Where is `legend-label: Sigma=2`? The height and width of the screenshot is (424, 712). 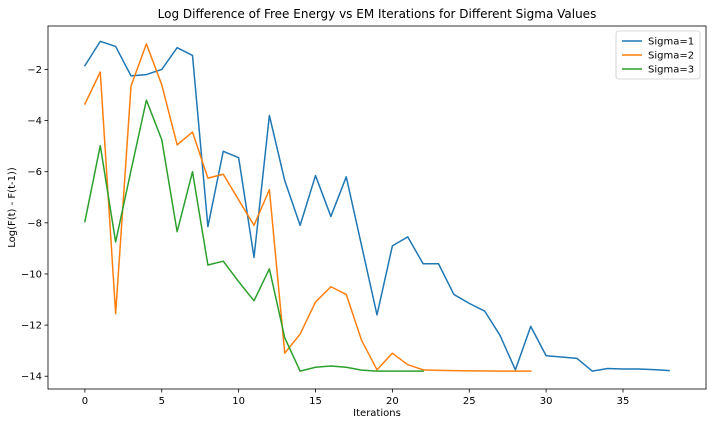 legend-label: Sigma=2 is located at coordinates (671, 56).